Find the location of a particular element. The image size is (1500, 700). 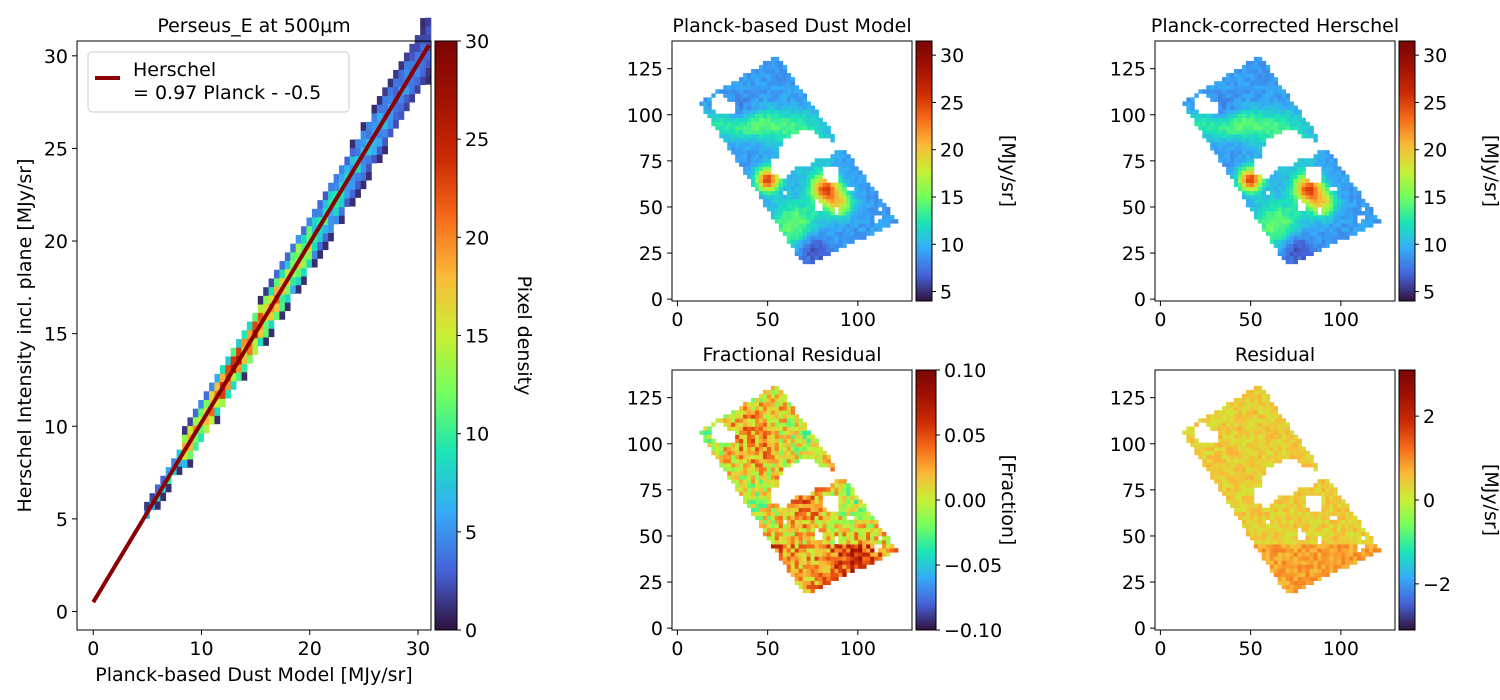

map-title: Residual is located at coordinates (1275, 355).